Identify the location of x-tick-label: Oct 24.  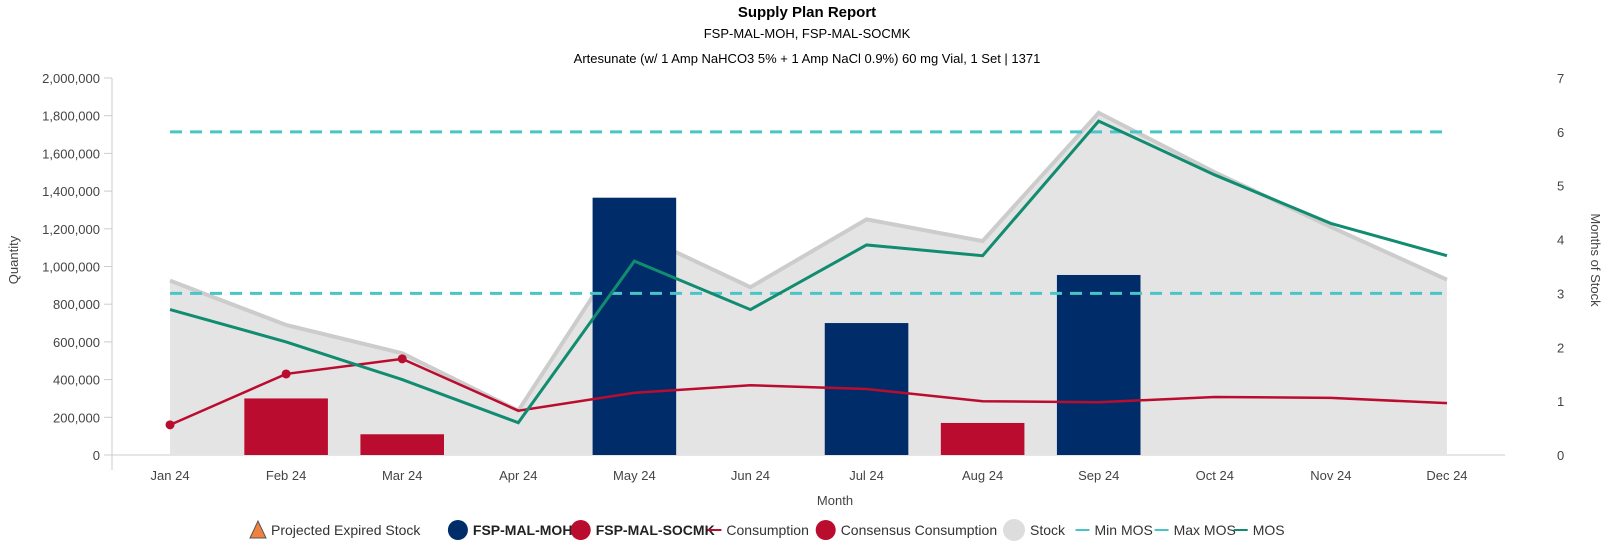
(1215, 475).